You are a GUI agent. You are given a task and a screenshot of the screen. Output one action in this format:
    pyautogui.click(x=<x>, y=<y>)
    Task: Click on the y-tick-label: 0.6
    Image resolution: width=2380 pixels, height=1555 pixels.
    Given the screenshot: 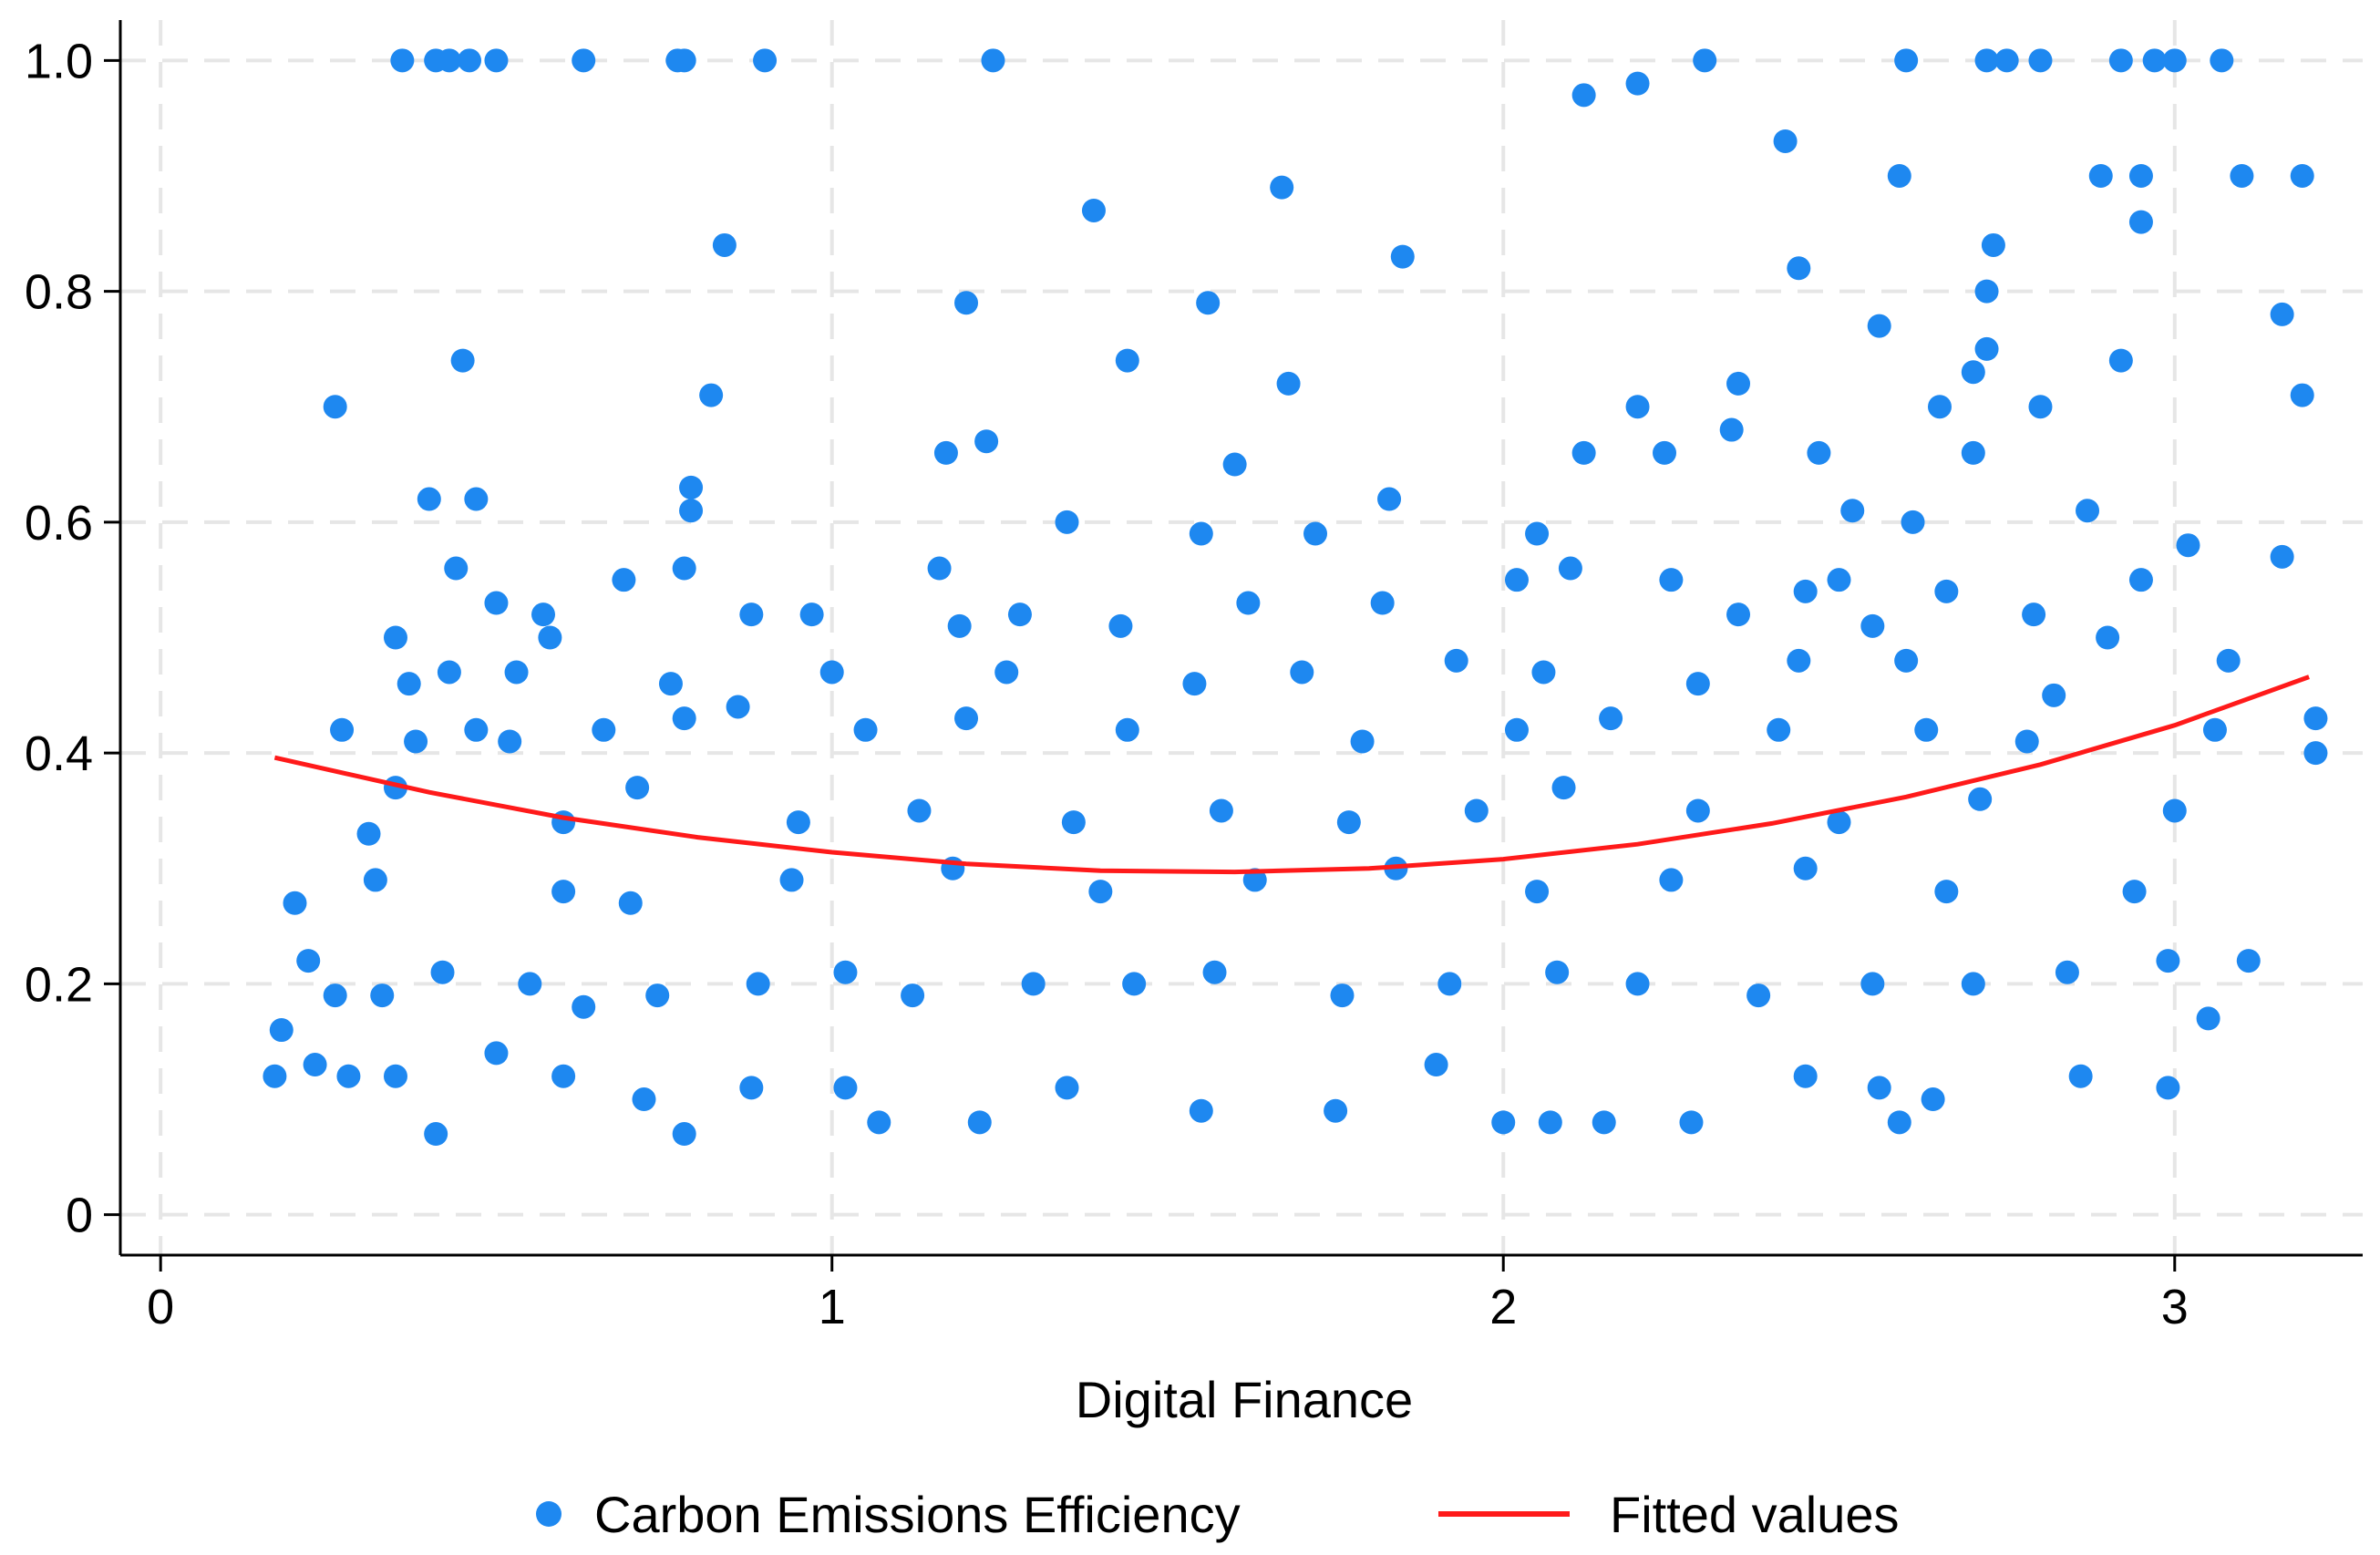 What is the action you would take?
    pyautogui.click(x=59, y=523)
    